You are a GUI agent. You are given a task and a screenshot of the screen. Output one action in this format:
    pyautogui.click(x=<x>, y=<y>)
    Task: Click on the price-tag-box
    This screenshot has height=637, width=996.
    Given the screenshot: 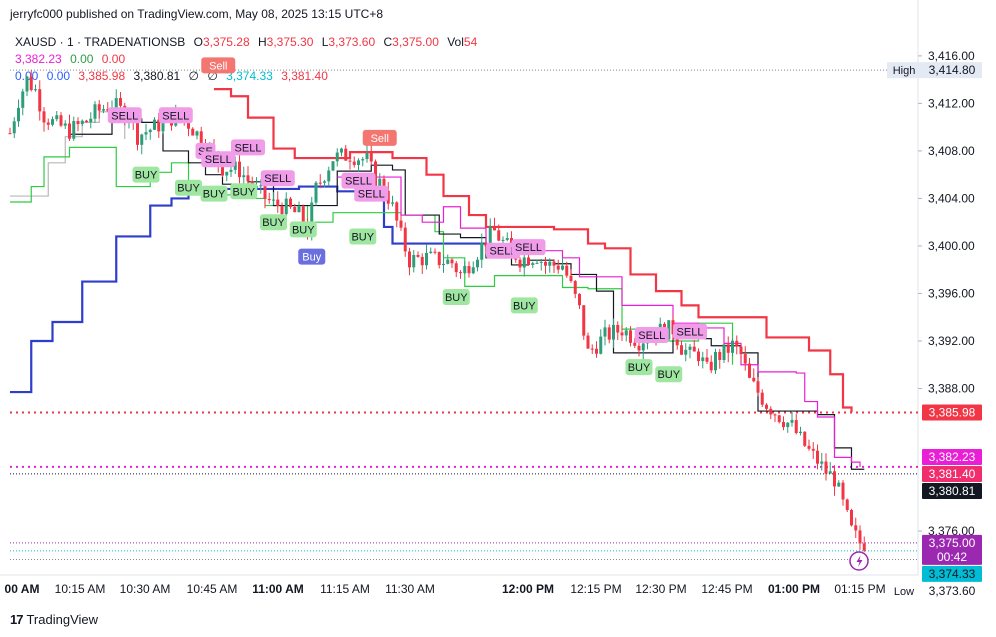 What is the action you would take?
    pyautogui.click(x=904, y=590)
    